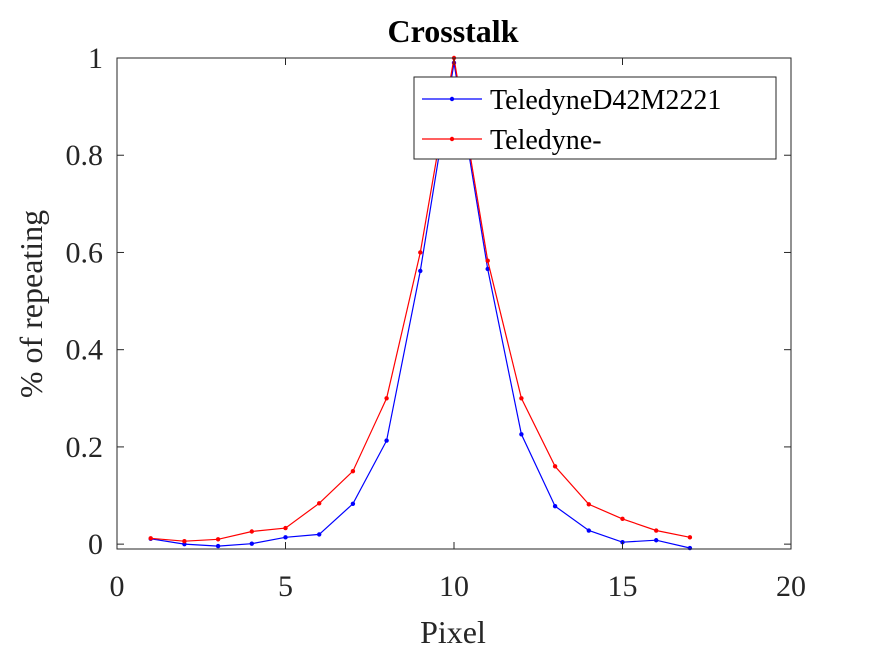 This screenshot has height=661, width=875. I want to click on legend: TeledyneD42M2221 Teledyne-, so click(595, 118).